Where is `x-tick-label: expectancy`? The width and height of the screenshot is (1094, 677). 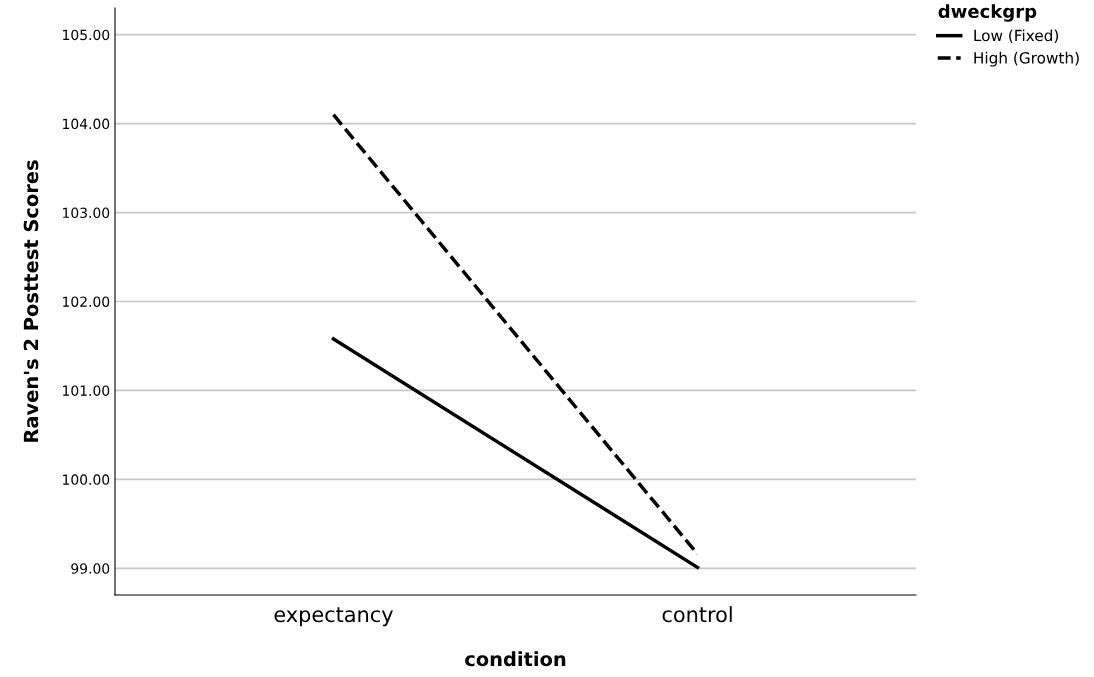
x-tick-label: expectancy is located at coordinates (333, 617).